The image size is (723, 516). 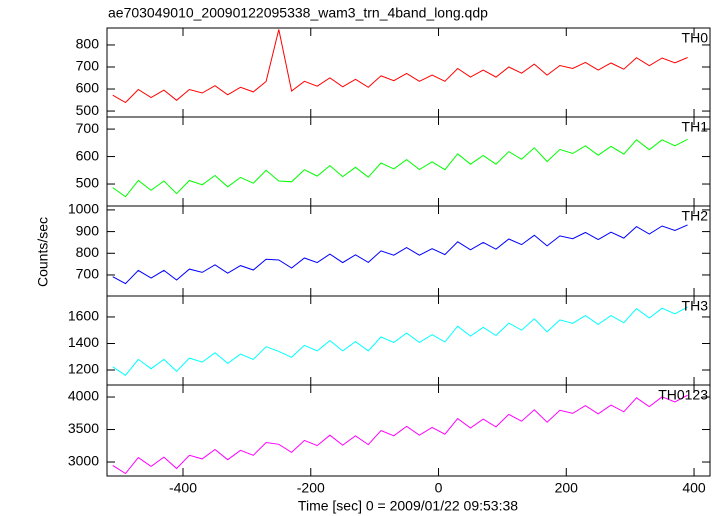 I want to click on series-label: TH0123, so click(x=683, y=395).